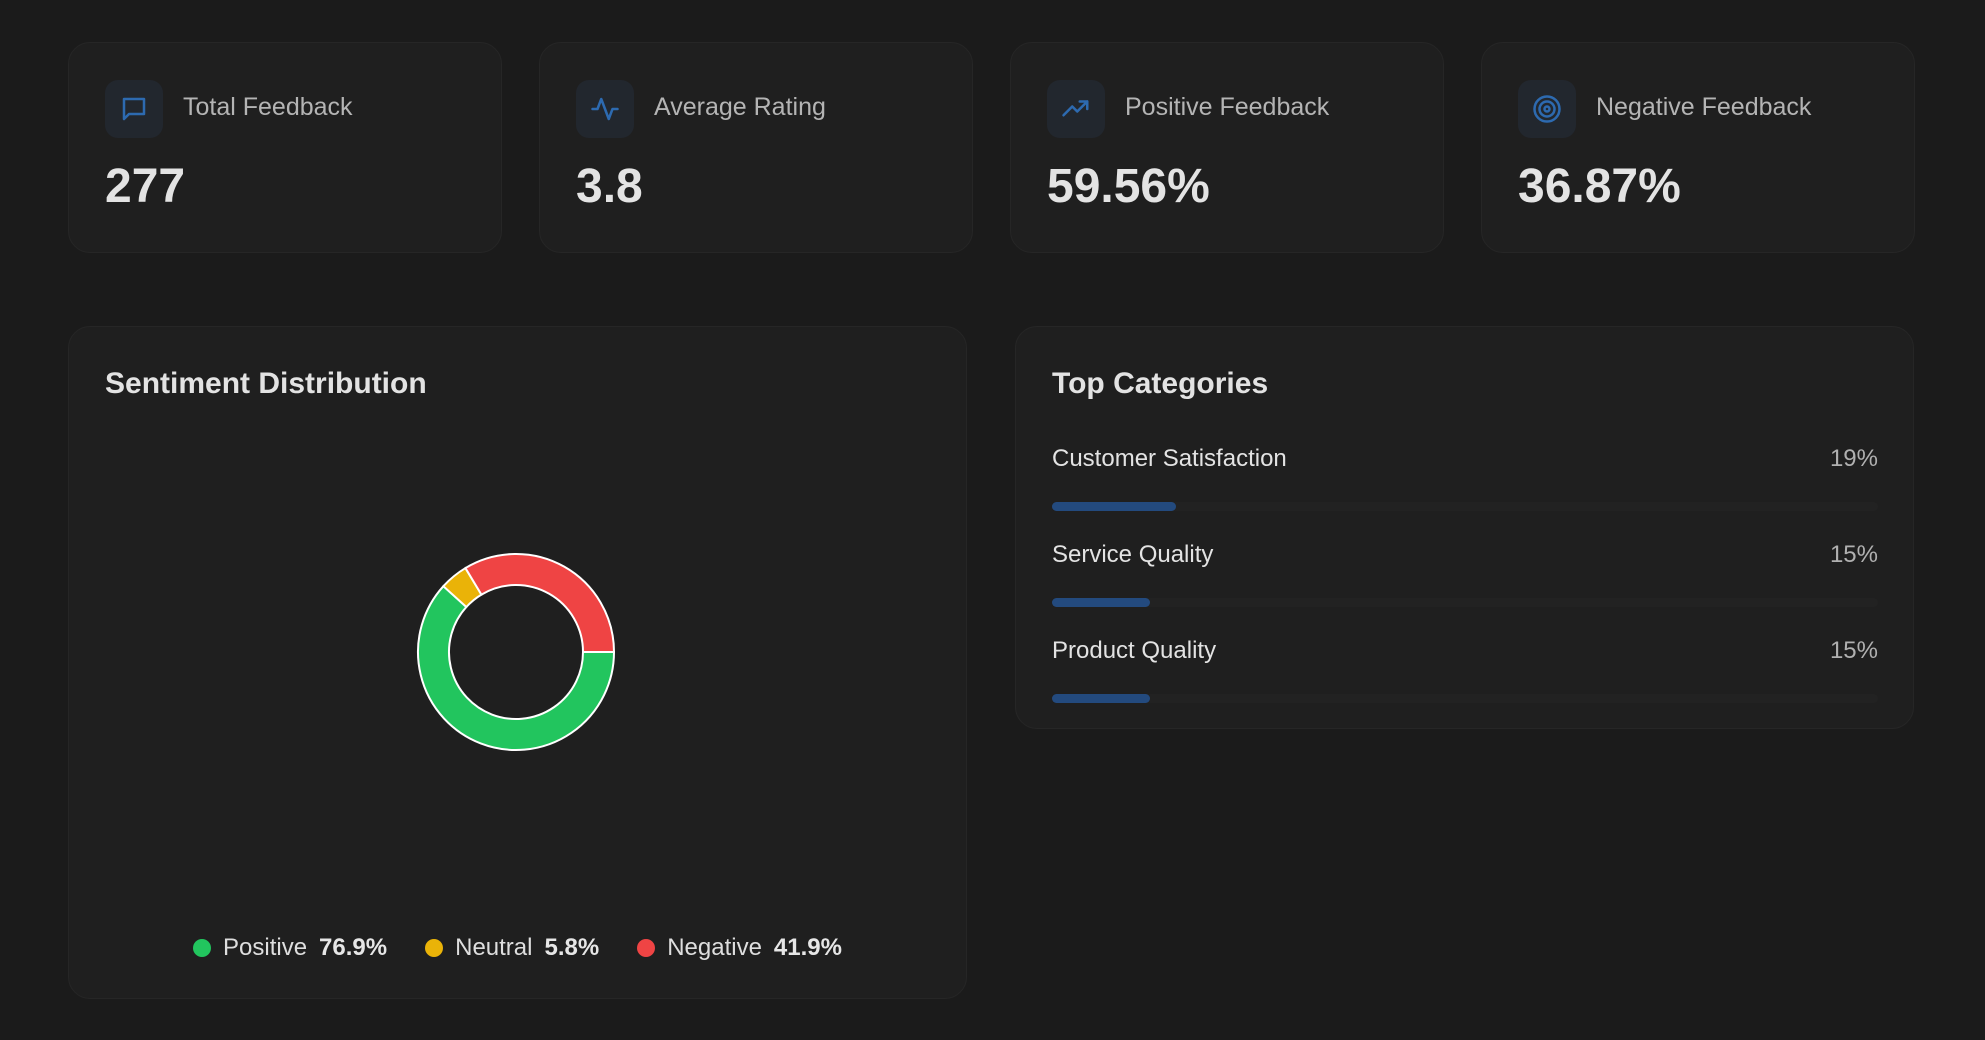 Image resolution: width=1985 pixels, height=1040 pixels. I want to click on stat-label: Average Rating, so click(740, 107).